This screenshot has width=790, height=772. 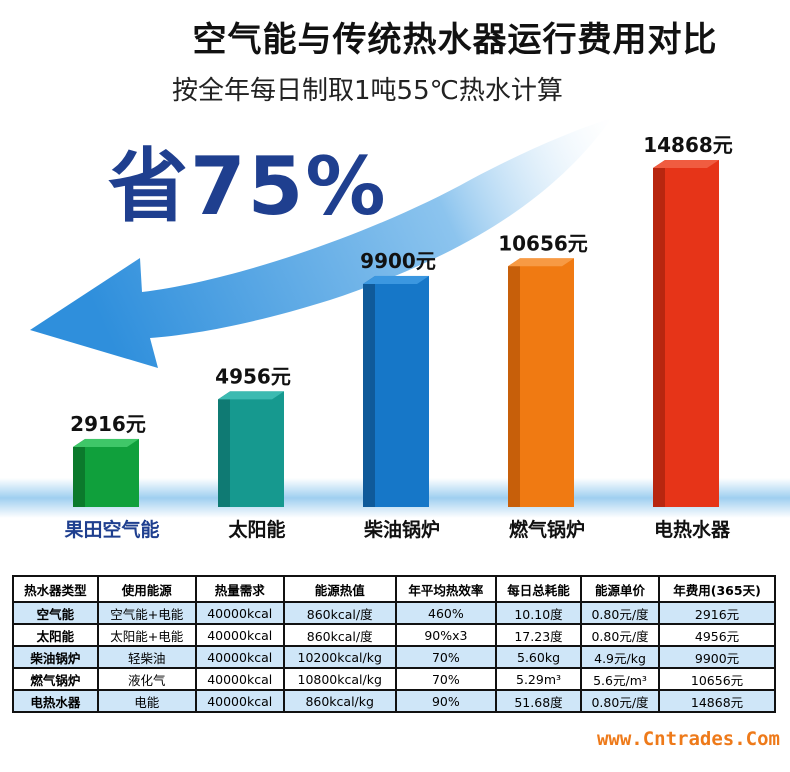 I want to click on table-cell: 90%x3, so click(x=446, y=635).